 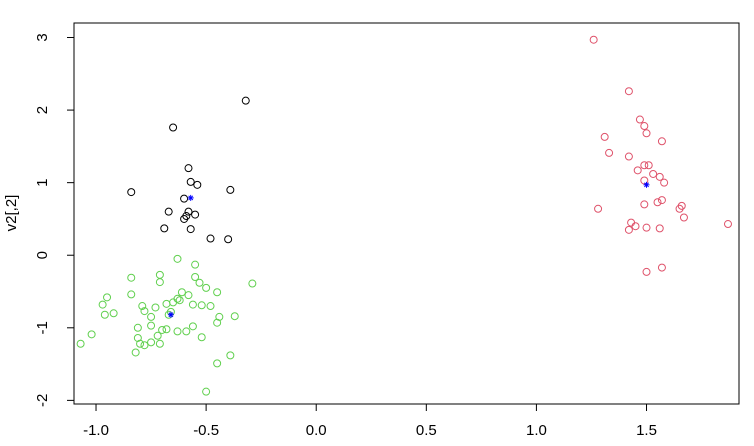 What do you see at coordinates (206, 430) in the screenshot?
I see `x-tick-label: -0.5` at bounding box center [206, 430].